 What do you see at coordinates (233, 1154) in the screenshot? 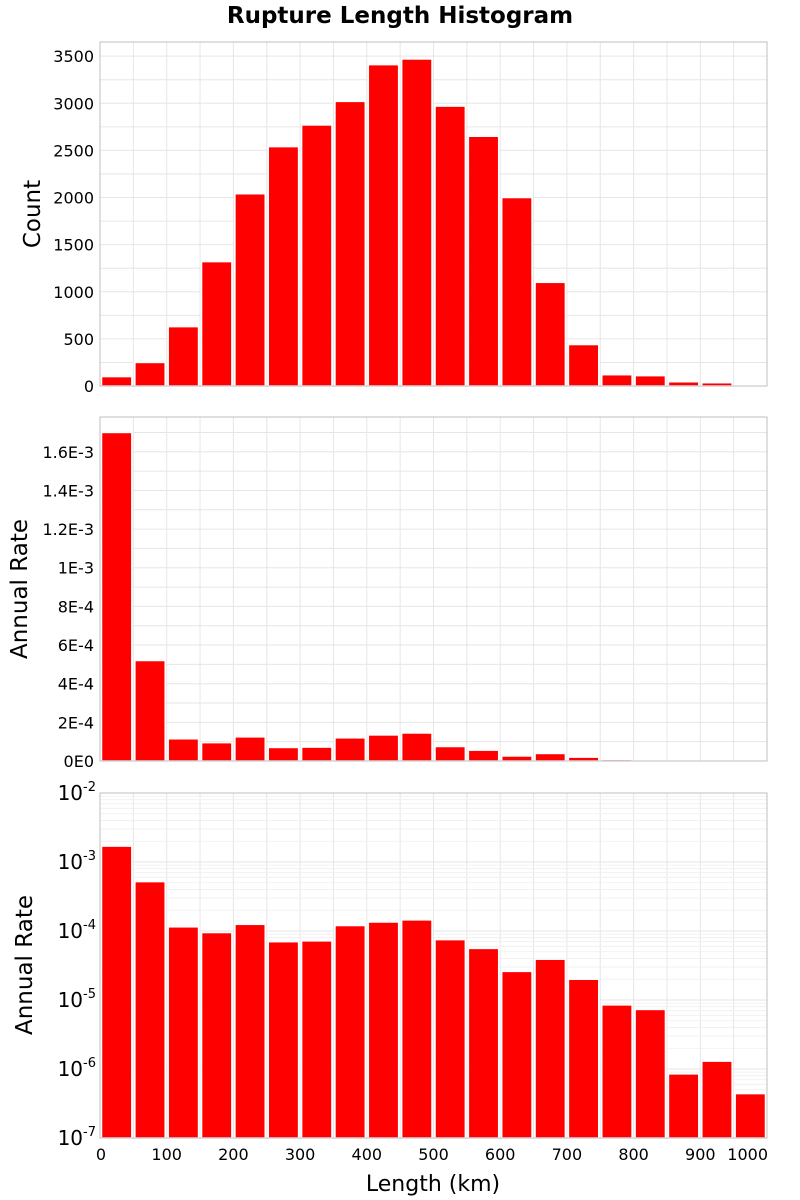
I see `x-tick-label: 200` at bounding box center [233, 1154].